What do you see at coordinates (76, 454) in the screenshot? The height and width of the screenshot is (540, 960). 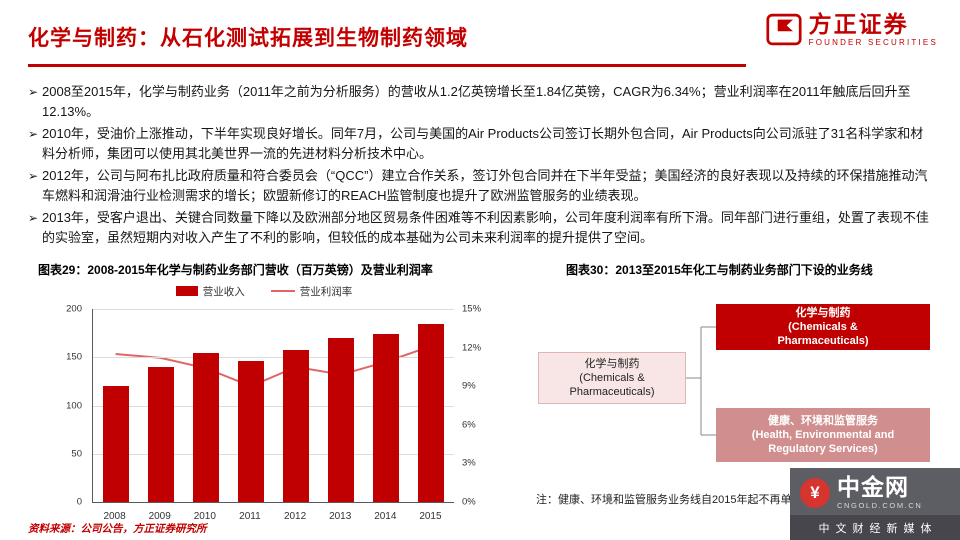 I see `left-axis-tick: 50` at bounding box center [76, 454].